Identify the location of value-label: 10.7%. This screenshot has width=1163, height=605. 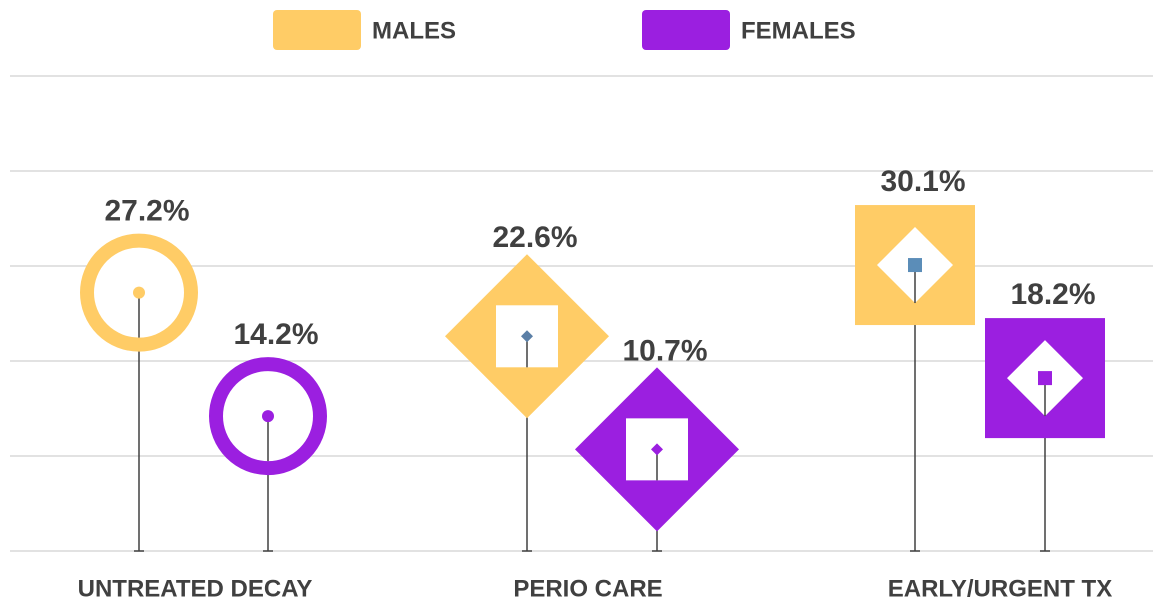
(664, 350).